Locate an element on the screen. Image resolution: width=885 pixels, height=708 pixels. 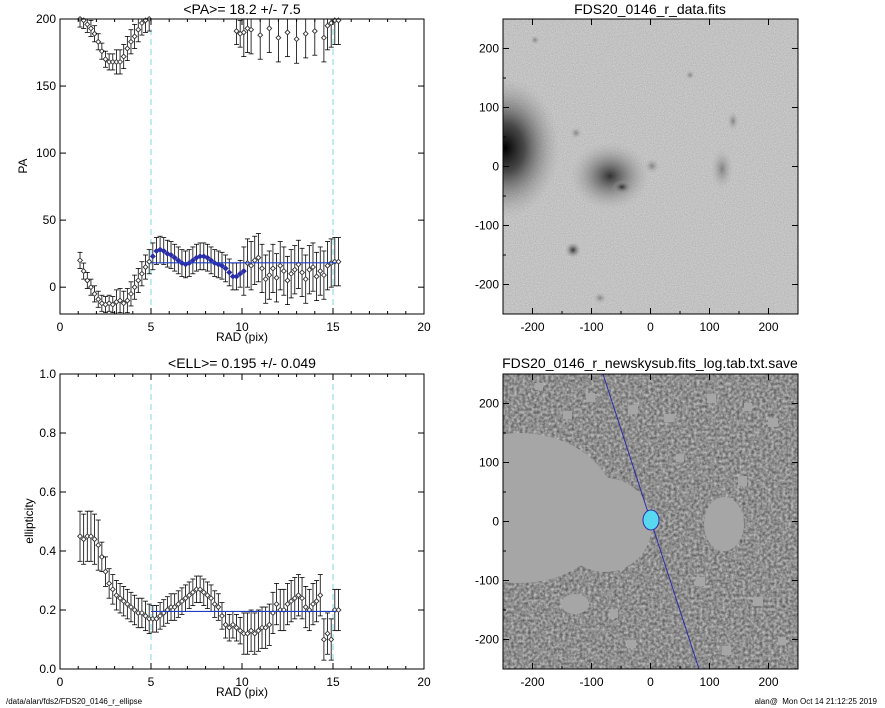
pa-chart-title: <PA>= 18.2 +/- 7.5 is located at coordinates (241, 9).